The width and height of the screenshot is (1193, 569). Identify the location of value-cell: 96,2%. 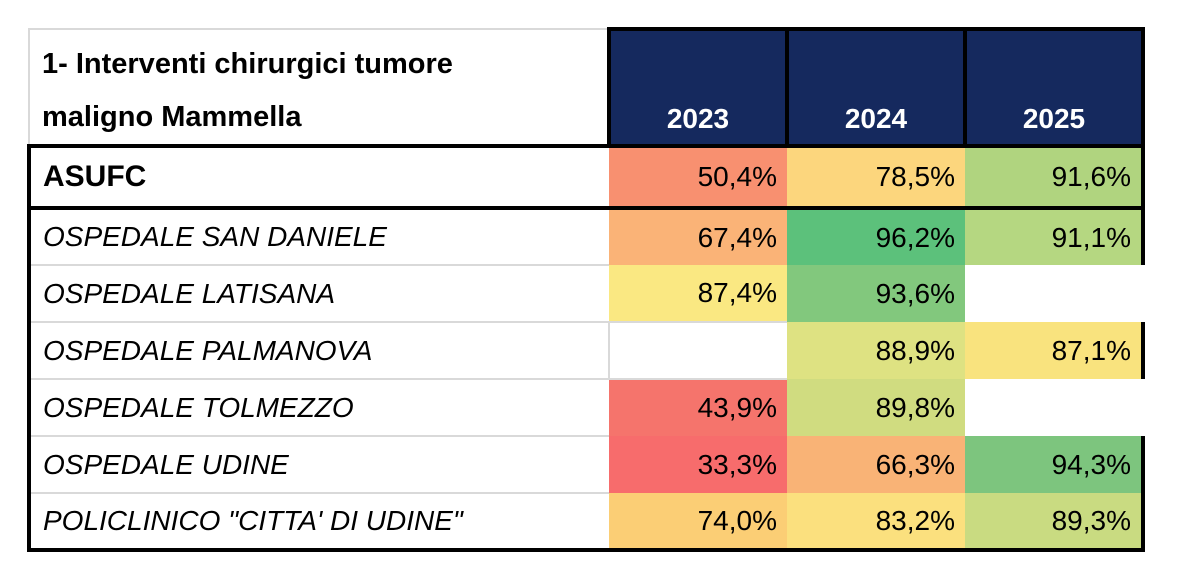
(876, 236).